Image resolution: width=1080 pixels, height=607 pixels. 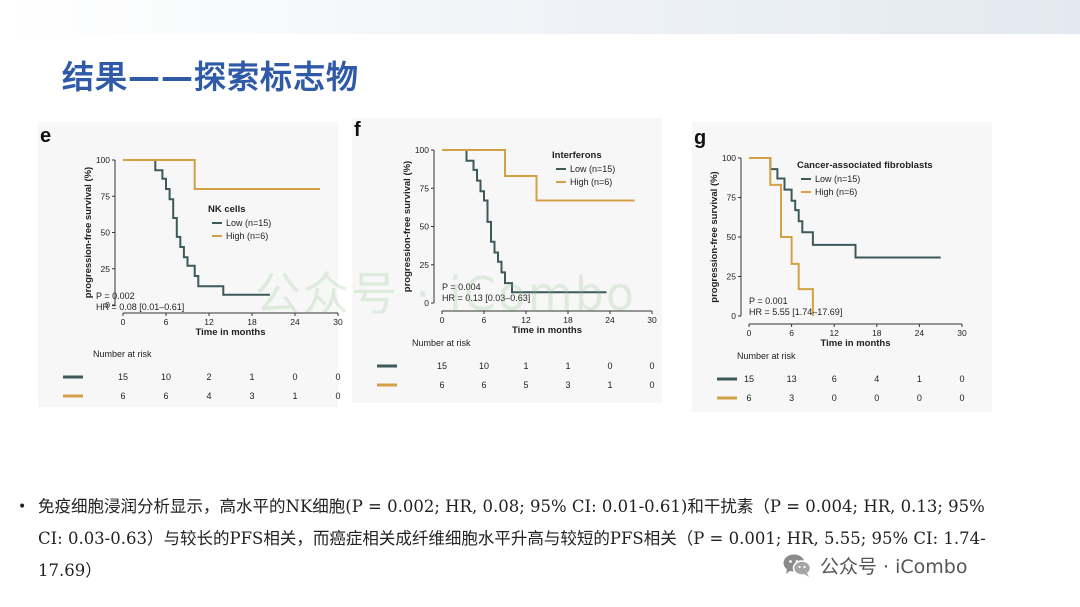 I want to click on risk-count-high: 4, so click(x=208, y=396).